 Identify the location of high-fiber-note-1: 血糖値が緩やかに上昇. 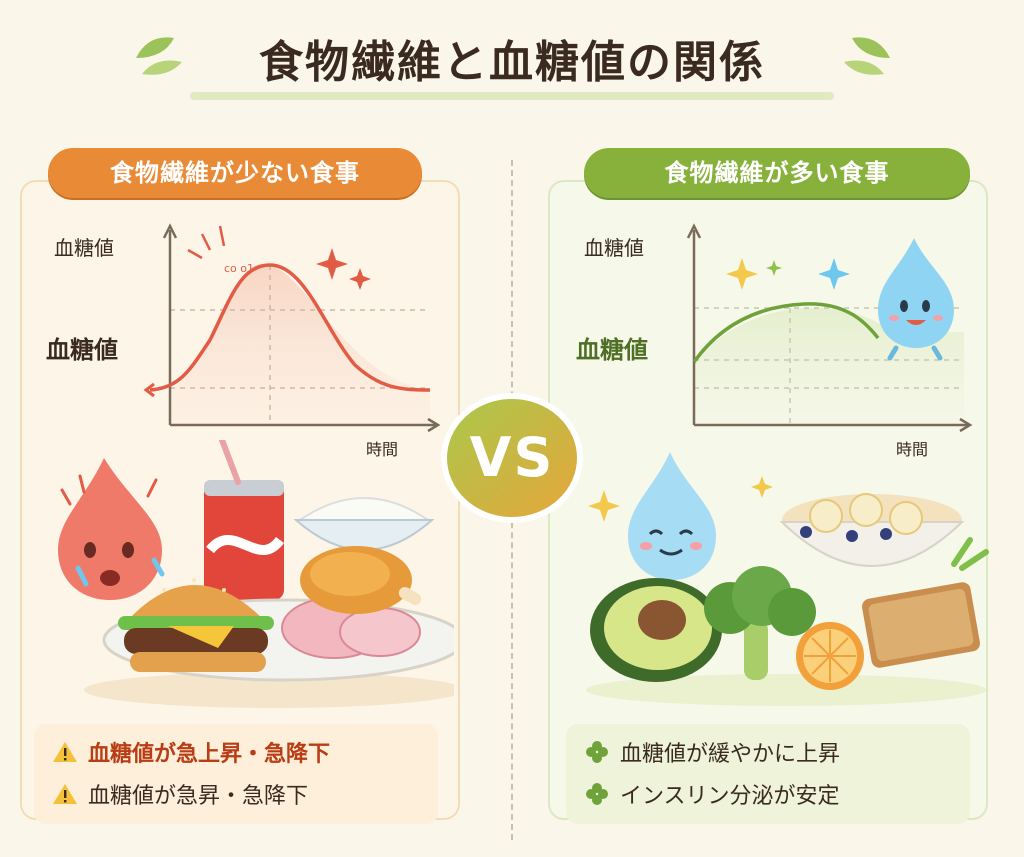
(712, 752).